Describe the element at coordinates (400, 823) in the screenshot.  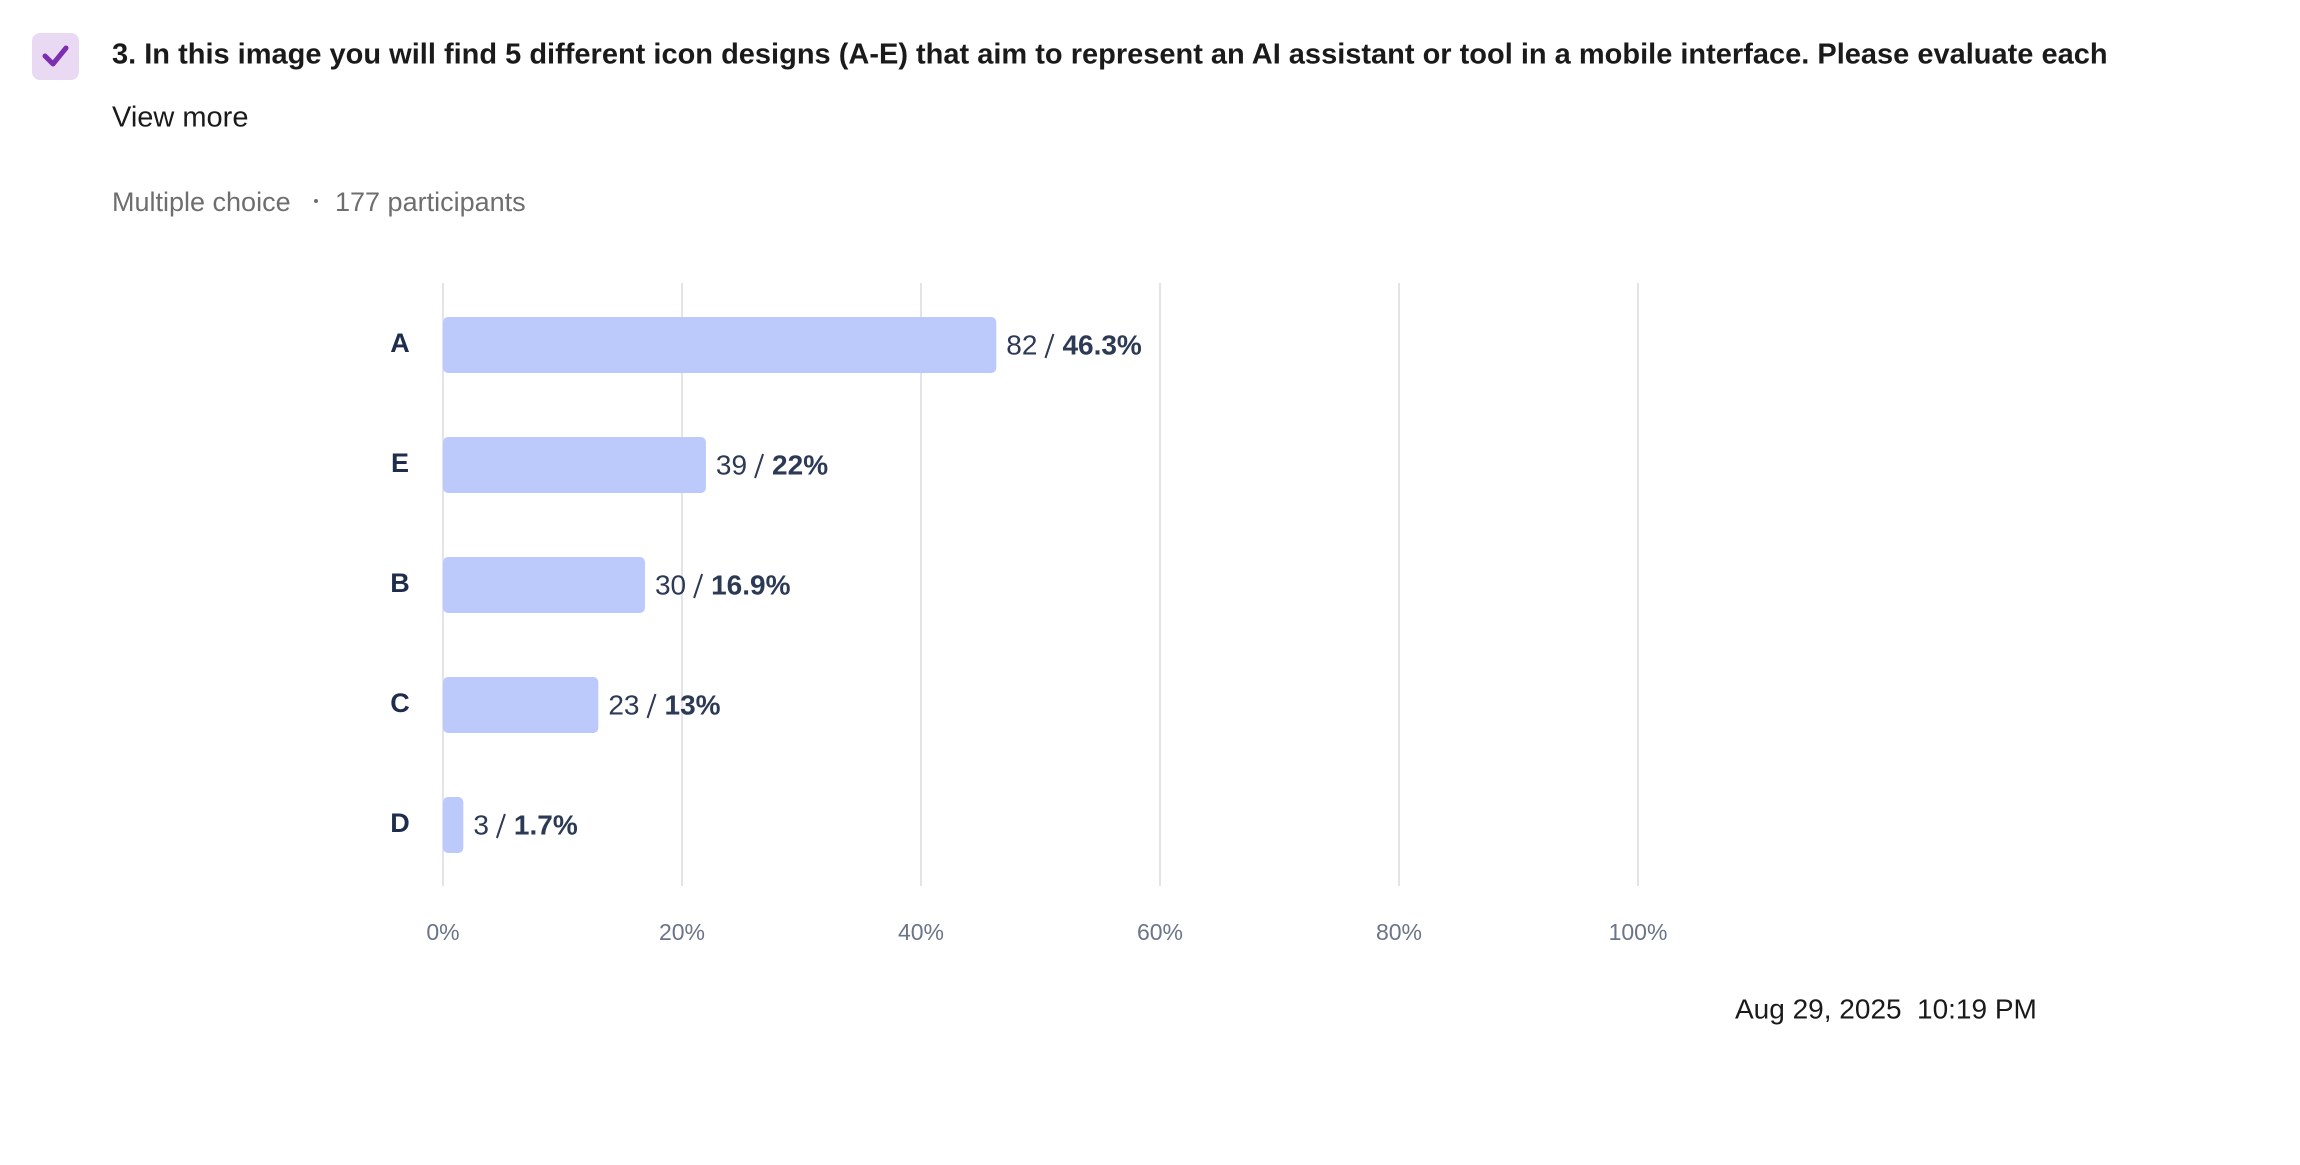
I see `category-label: D` at that location.